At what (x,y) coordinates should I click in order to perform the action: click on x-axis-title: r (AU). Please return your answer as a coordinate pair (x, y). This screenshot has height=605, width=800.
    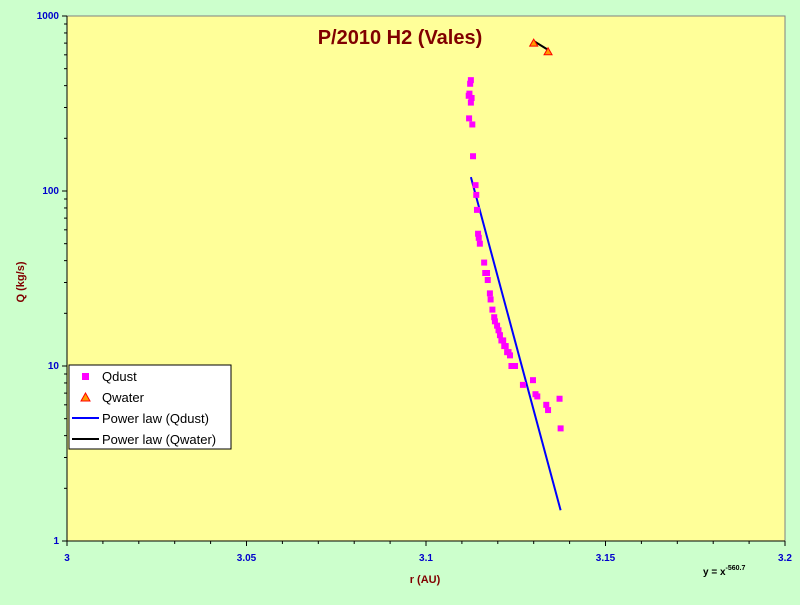
    Looking at the image, I should click on (425, 580).